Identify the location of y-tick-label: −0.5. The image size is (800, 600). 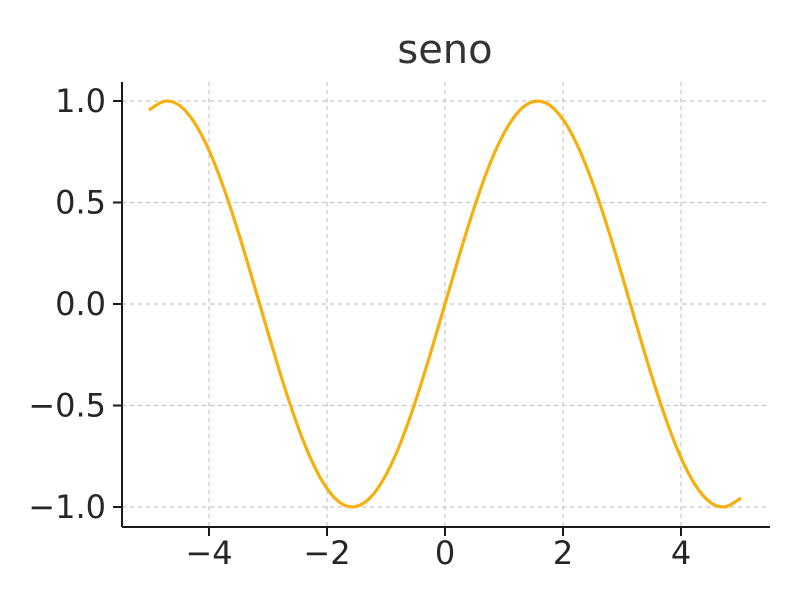
(67, 406).